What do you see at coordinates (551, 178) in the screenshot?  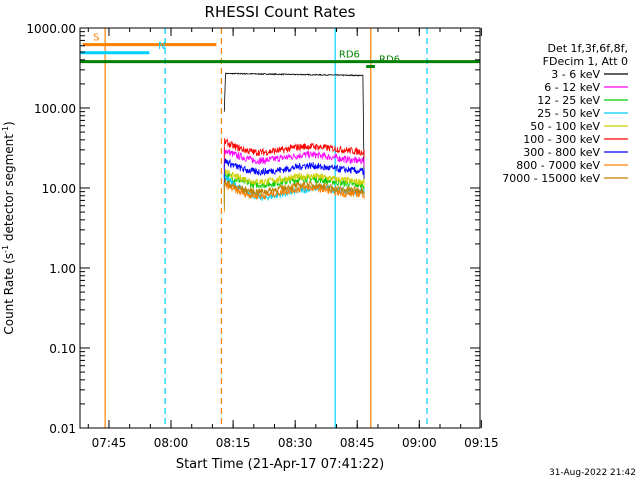 I see `legend-label-8: 7000 - 15000 keV` at bounding box center [551, 178].